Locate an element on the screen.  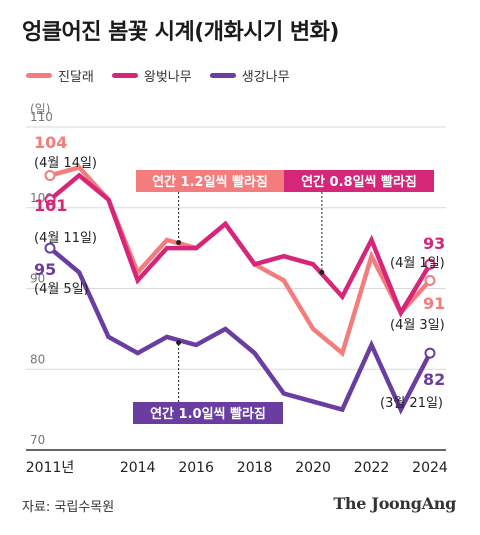
x-tick-label: 2022 is located at coordinates (372, 468).